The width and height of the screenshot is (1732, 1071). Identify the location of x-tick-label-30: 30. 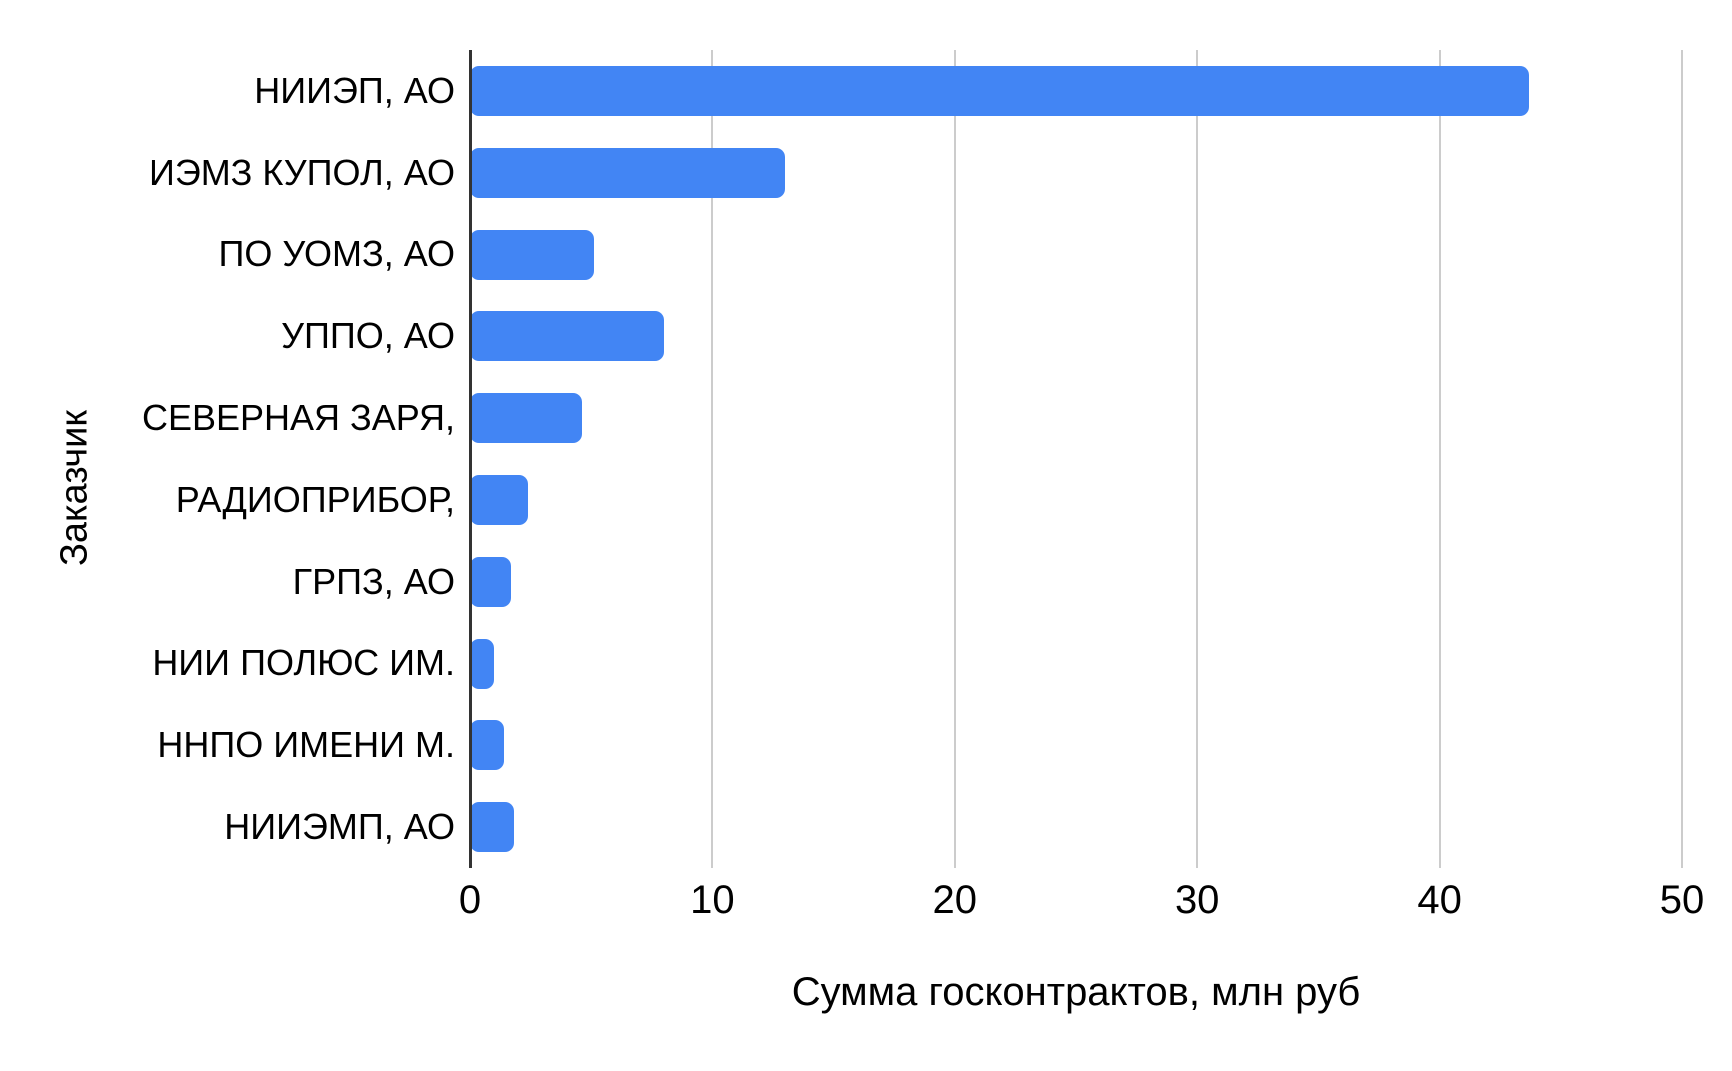
(1197, 900).